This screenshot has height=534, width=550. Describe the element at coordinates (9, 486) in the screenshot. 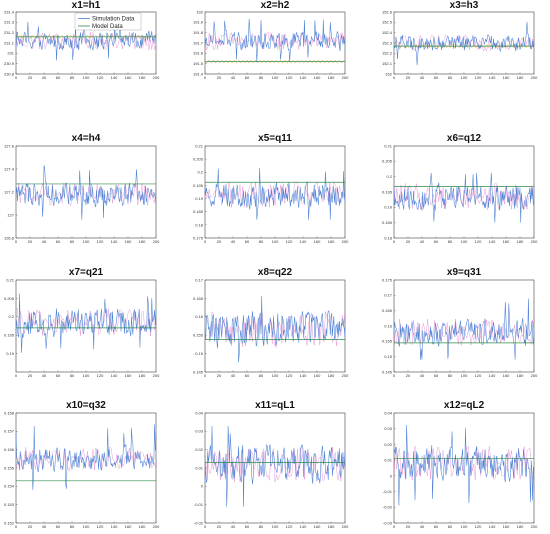

I see `y-tick-label: 0.154` at that location.